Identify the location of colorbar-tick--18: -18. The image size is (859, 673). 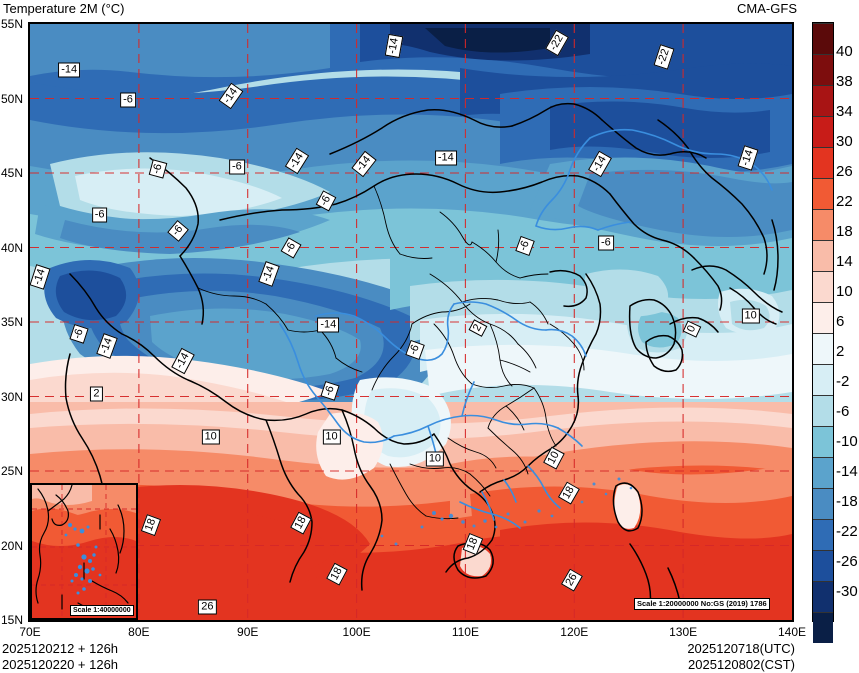
(847, 501).